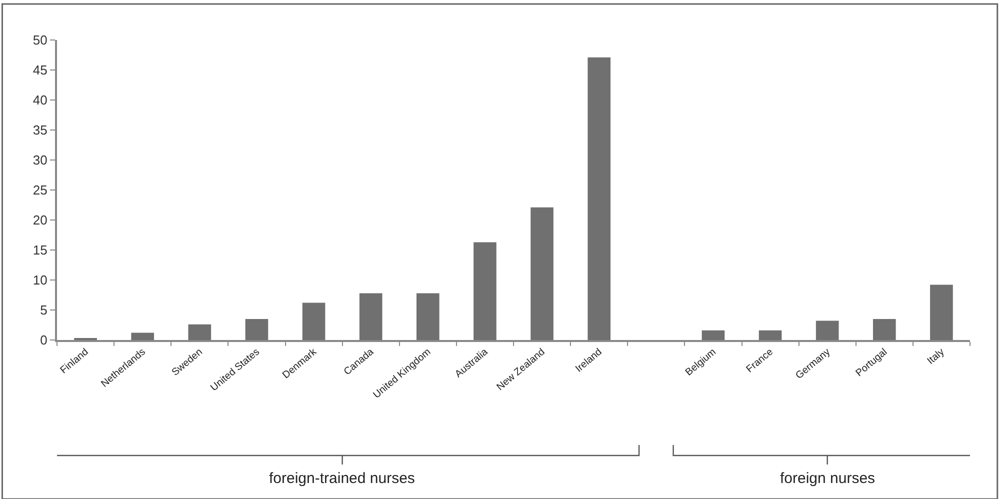 Image resolution: width=1000 pixels, height=499 pixels. I want to click on text: foreign-trained nurses, so click(342, 478).